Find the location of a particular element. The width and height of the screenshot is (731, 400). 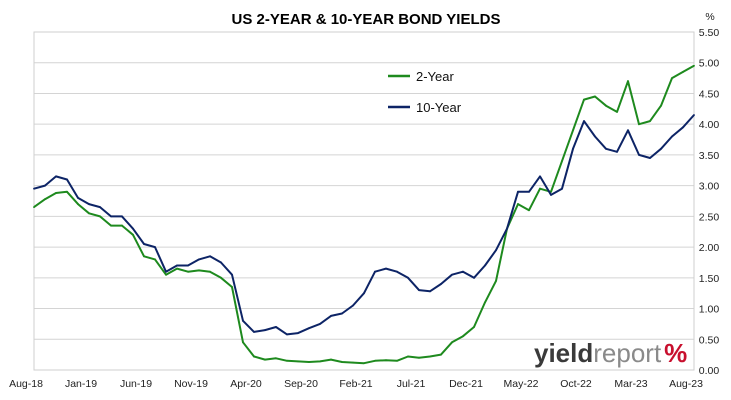

logo-text-report: report is located at coordinates (627, 353).